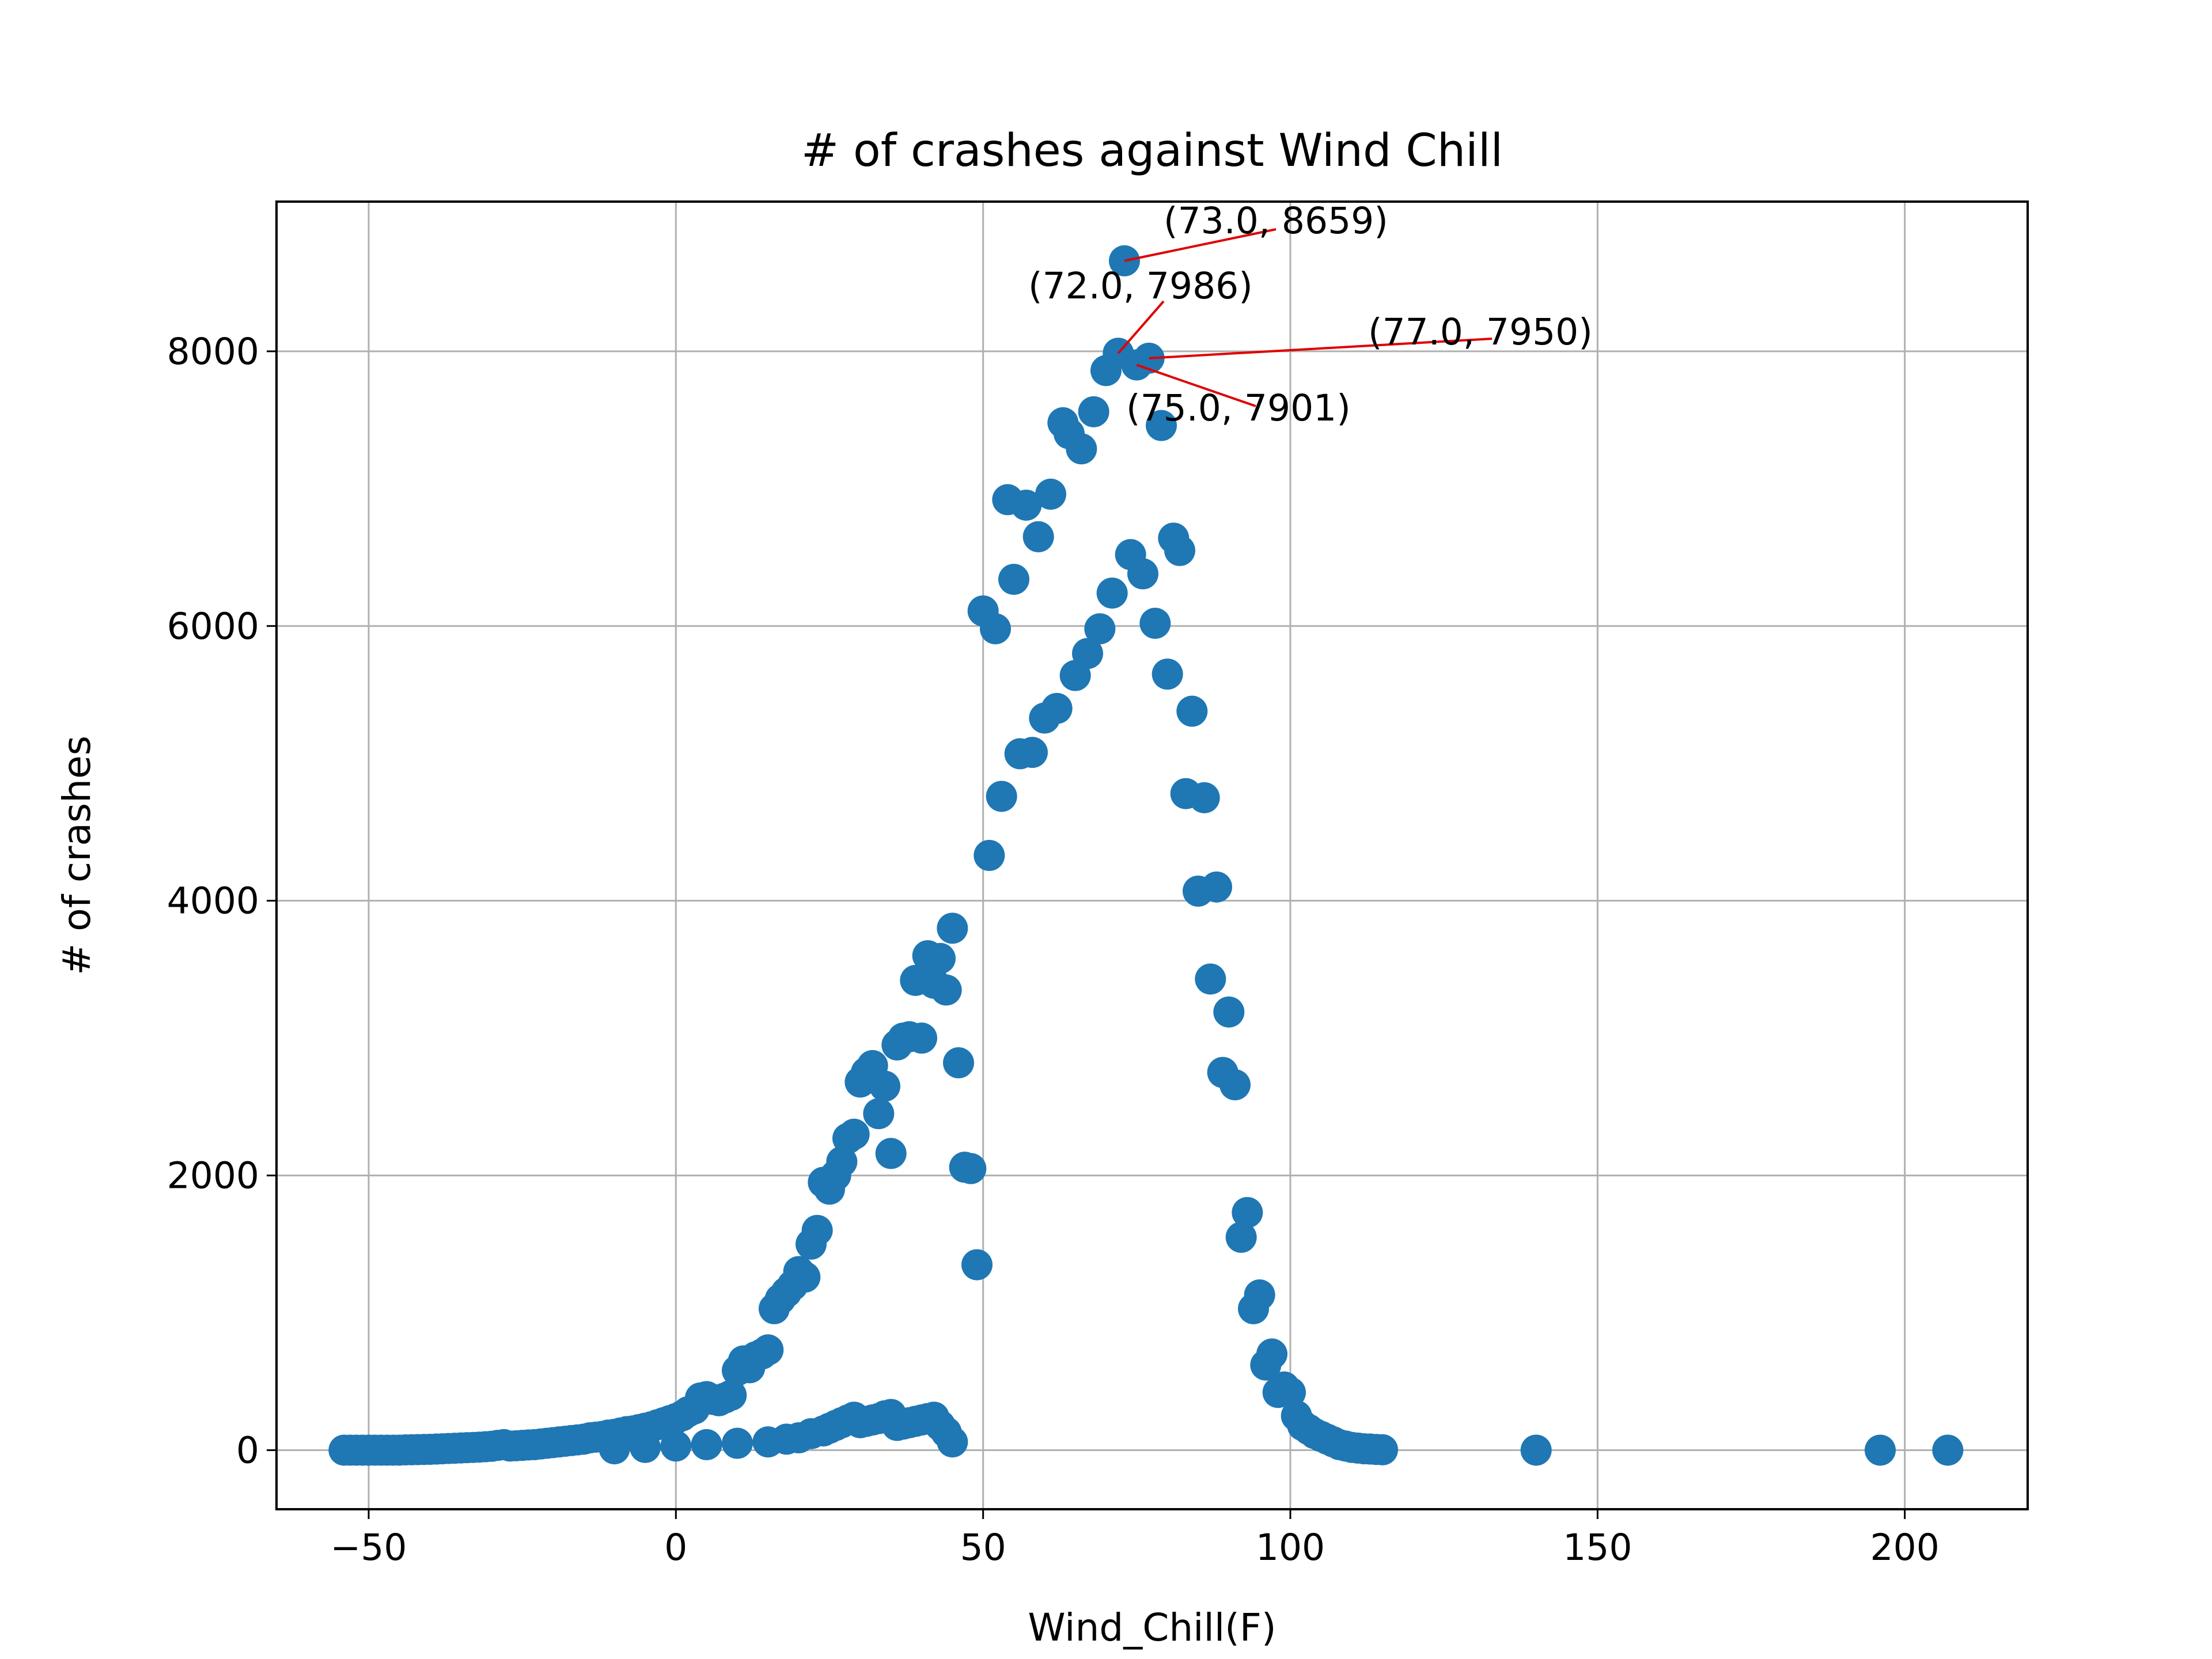 This screenshot has width=2212, height=1659. Describe the element at coordinates (1905, 1548) in the screenshot. I see `x-tick-label: 200` at that location.